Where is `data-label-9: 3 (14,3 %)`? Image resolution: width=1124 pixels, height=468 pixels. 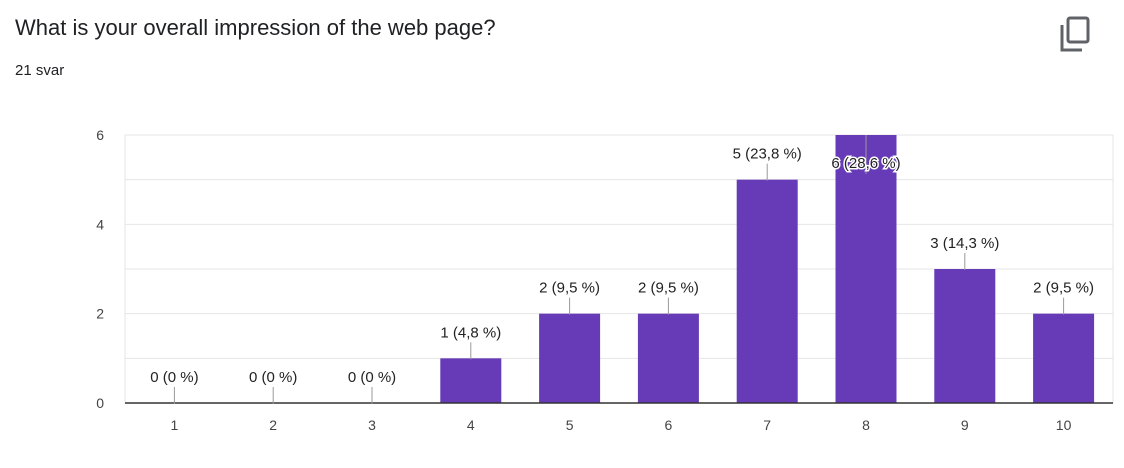 data-label-9: 3 (14,3 %) is located at coordinates (964, 243).